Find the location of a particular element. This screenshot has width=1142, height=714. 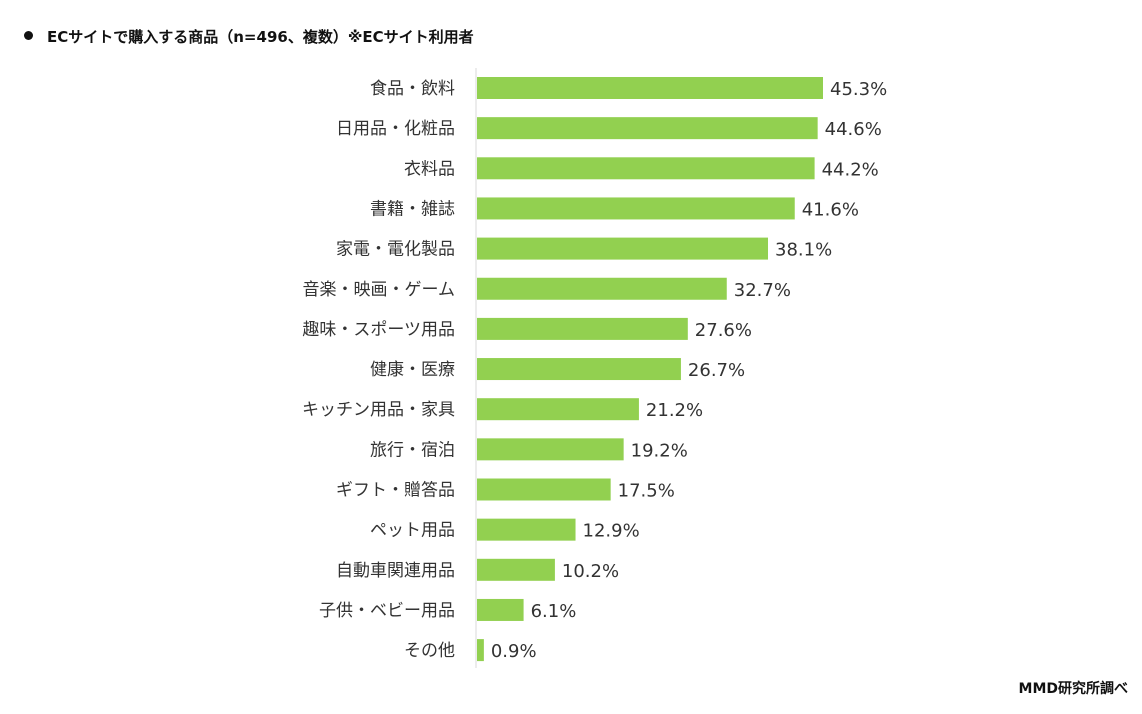

category-label: 音楽・映画・ゲーム is located at coordinates (379, 290).